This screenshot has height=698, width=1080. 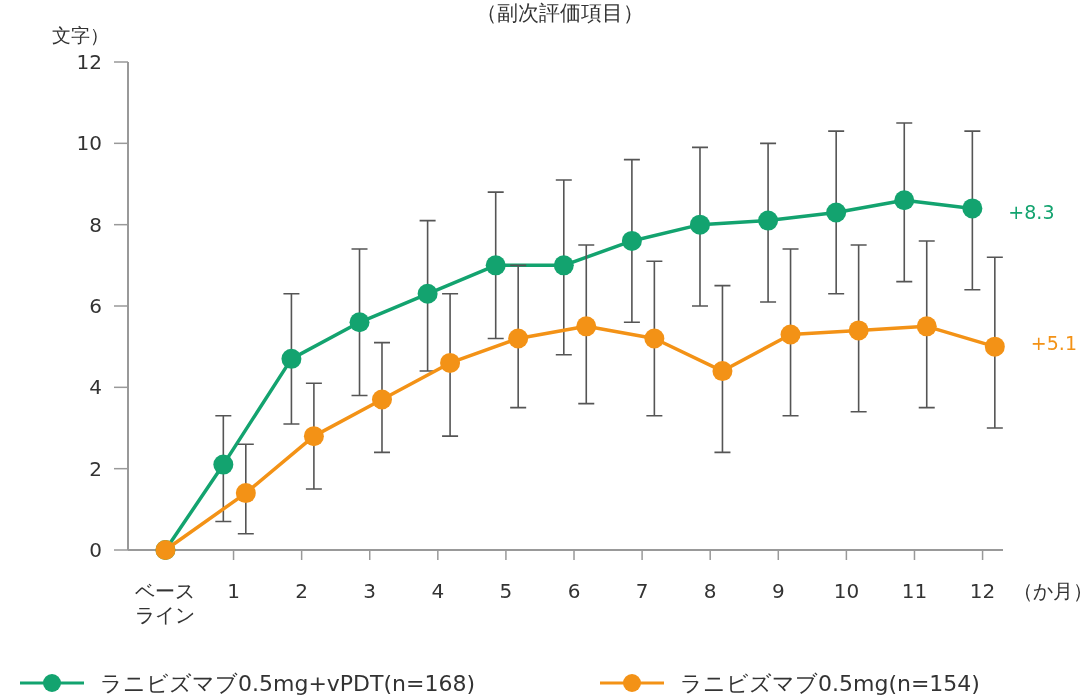 I want to click on x-tick-label: 7, so click(x=642, y=591).